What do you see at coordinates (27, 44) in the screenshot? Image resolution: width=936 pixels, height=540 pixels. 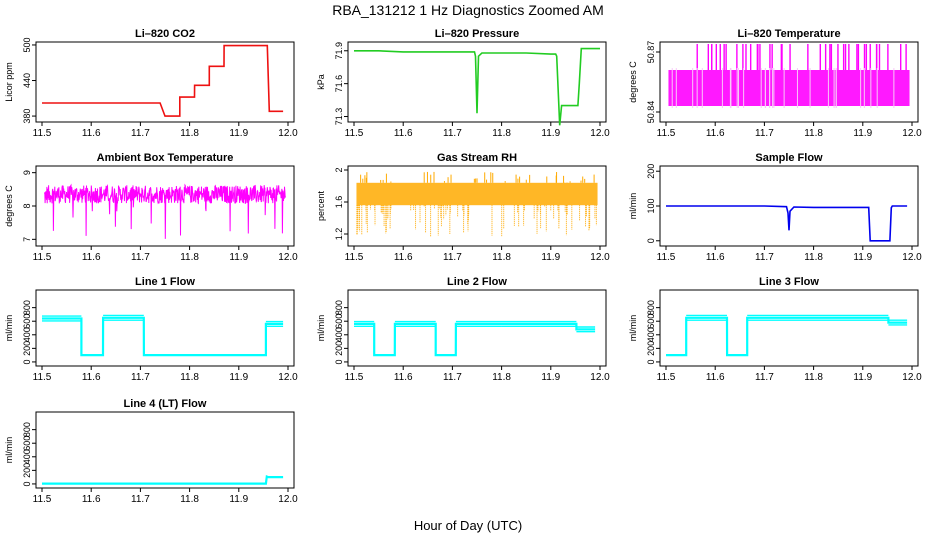 I see `y-tick-label: 500` at bounding box center [27, 44].